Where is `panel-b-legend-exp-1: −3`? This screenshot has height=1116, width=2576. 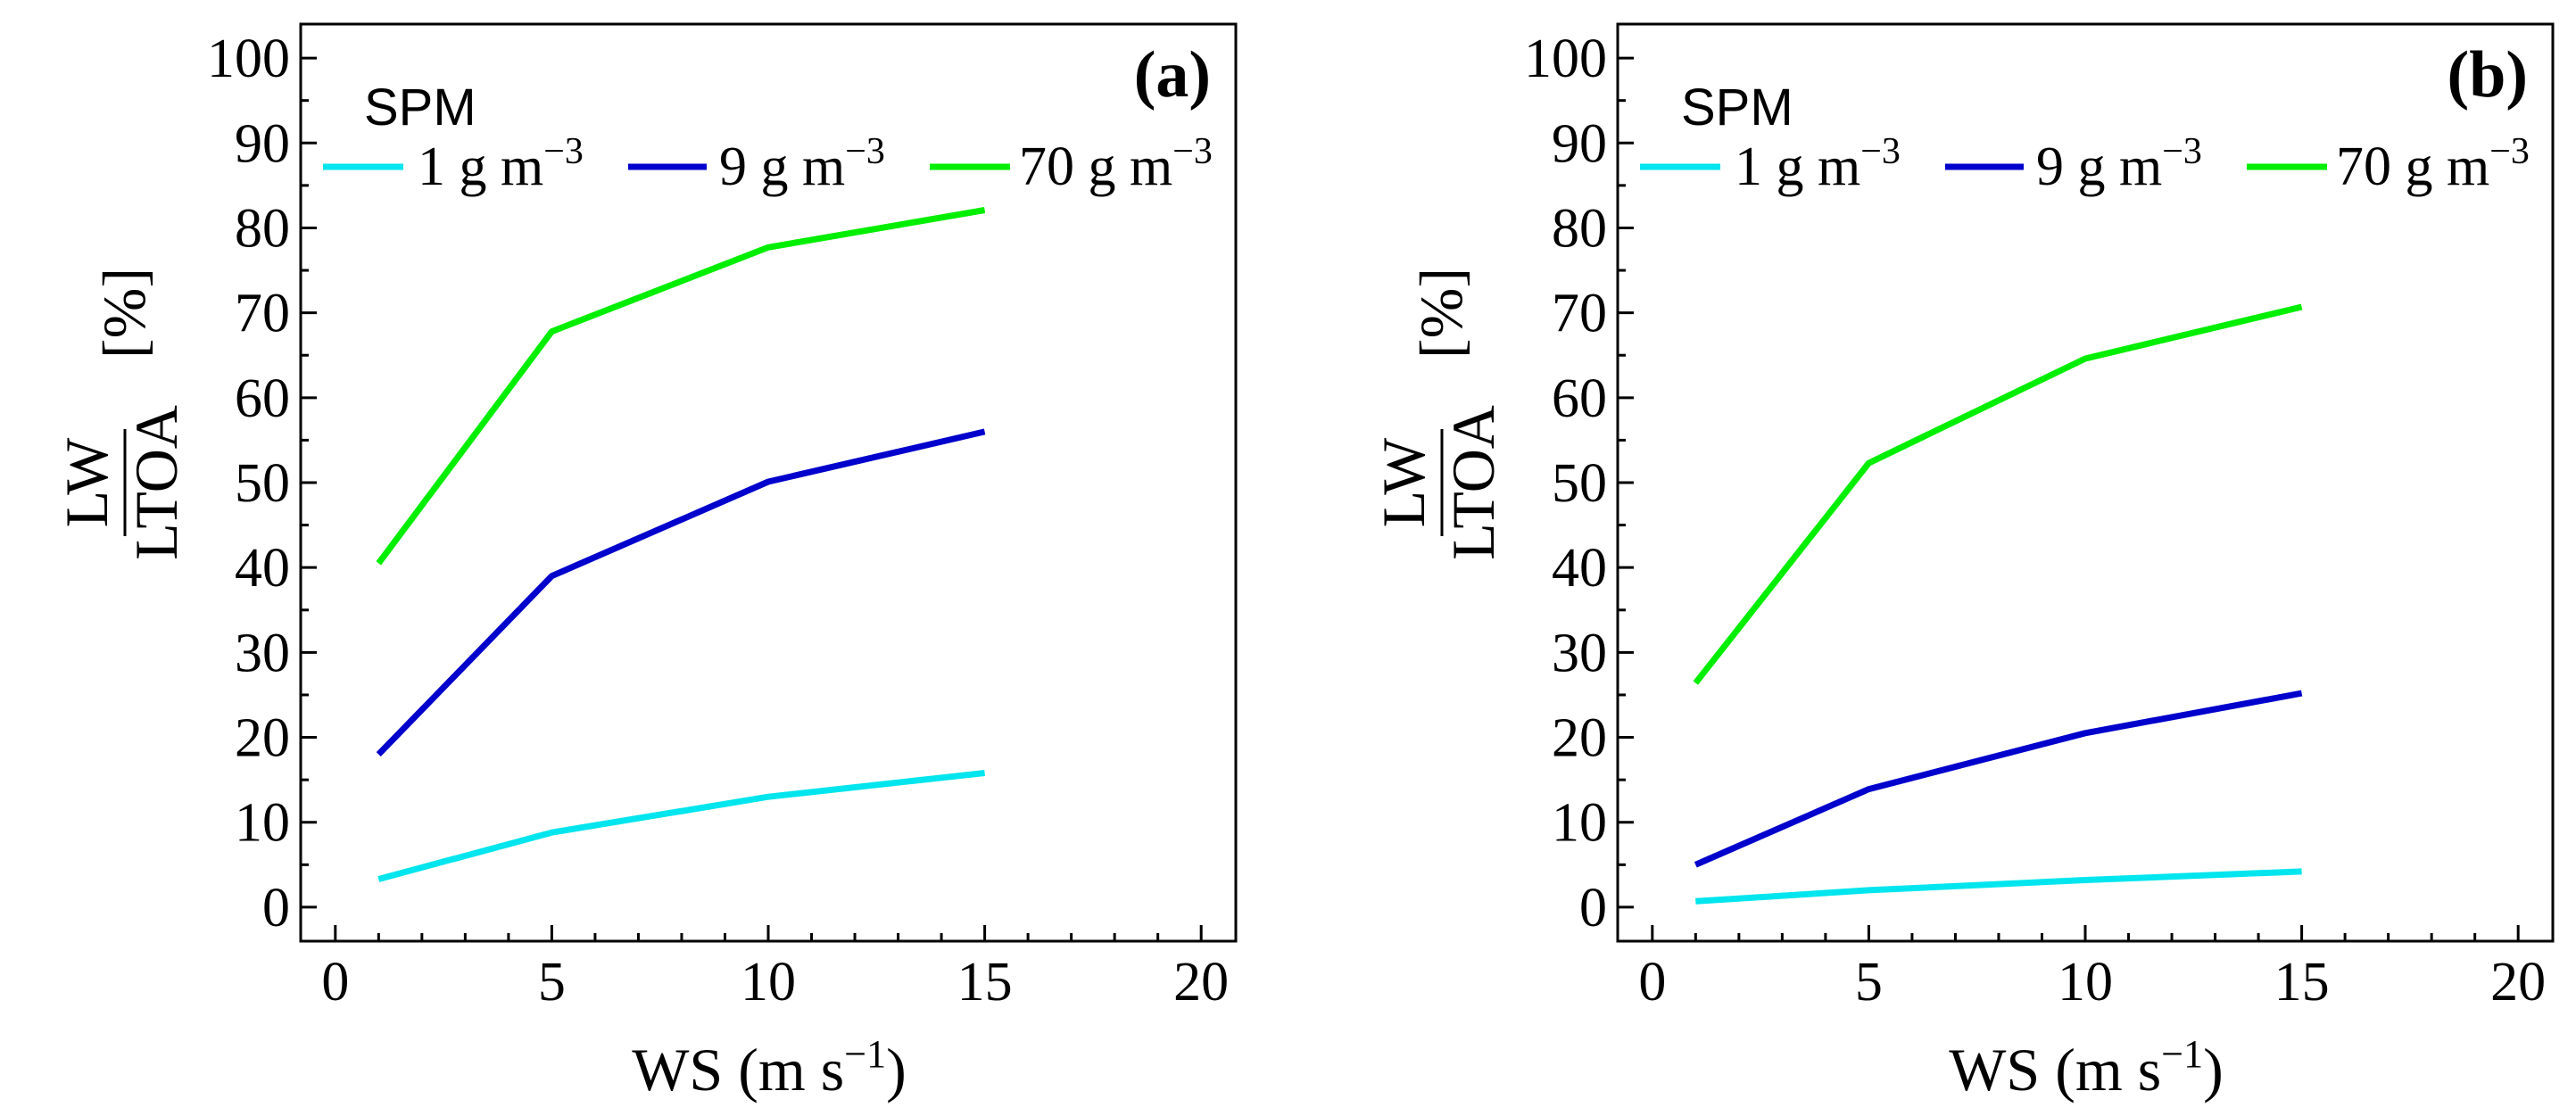
panel-b-legend-exp-1: −3 is located at coordinates (1880, 151).